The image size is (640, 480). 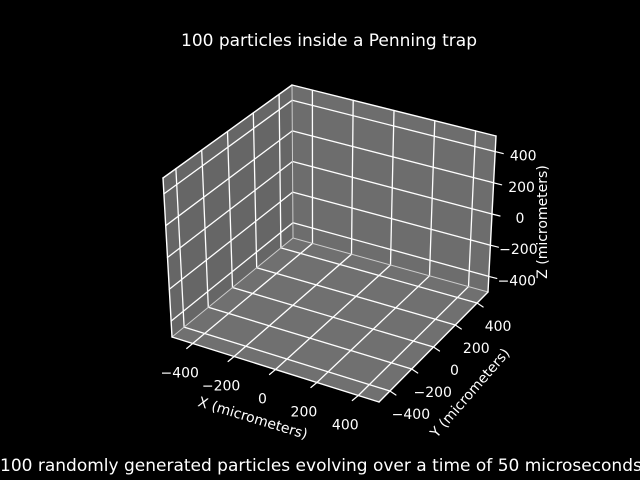 I want to click on z-tick-label: 0, so click(x=520, y=219).